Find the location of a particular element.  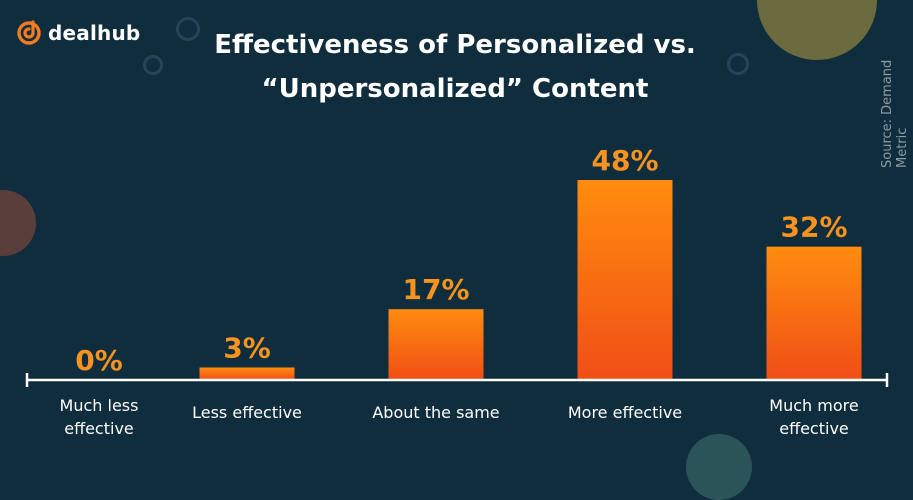

bar-value-label: 48% is located at coordinates (624, 160).